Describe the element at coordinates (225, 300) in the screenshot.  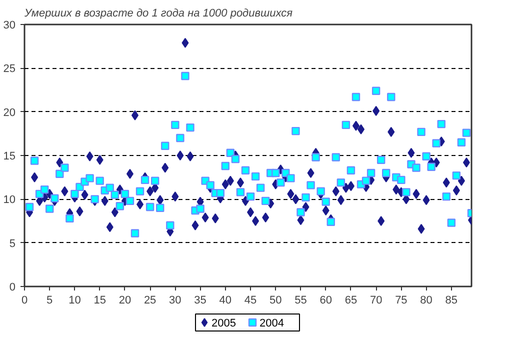
I see `x-tick-label: 40` at that location.